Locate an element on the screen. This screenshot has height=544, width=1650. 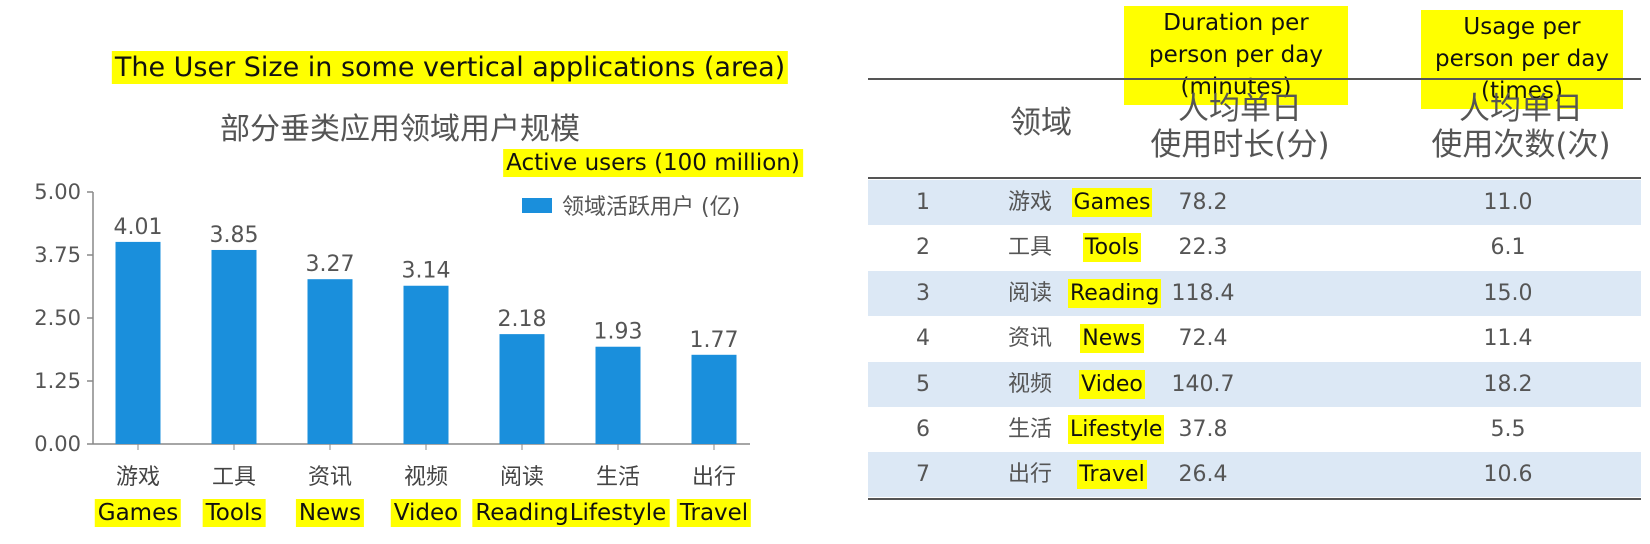
duration-cell: 22.3 is located at coordinates (1203, 248).